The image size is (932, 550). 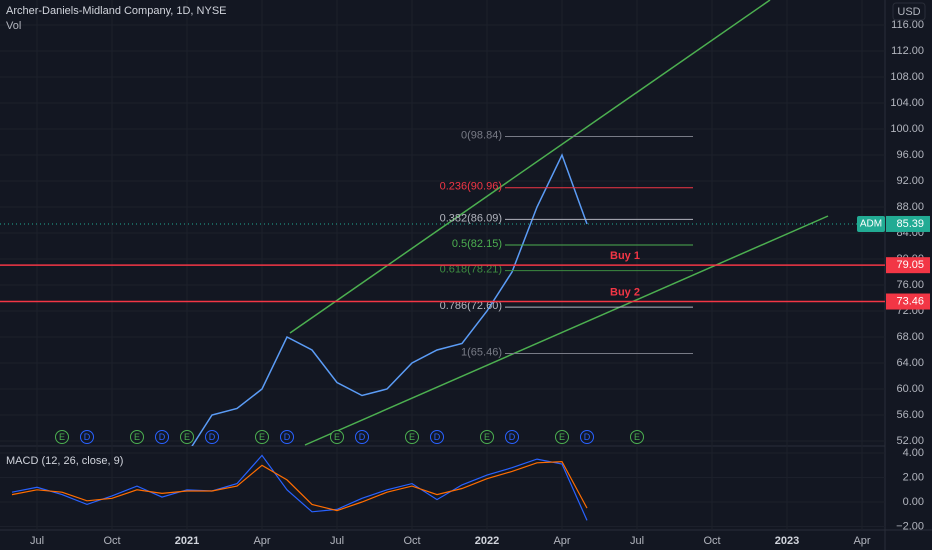 I want to click on y-tick-label: 64.00, so click(x=910, y=363).